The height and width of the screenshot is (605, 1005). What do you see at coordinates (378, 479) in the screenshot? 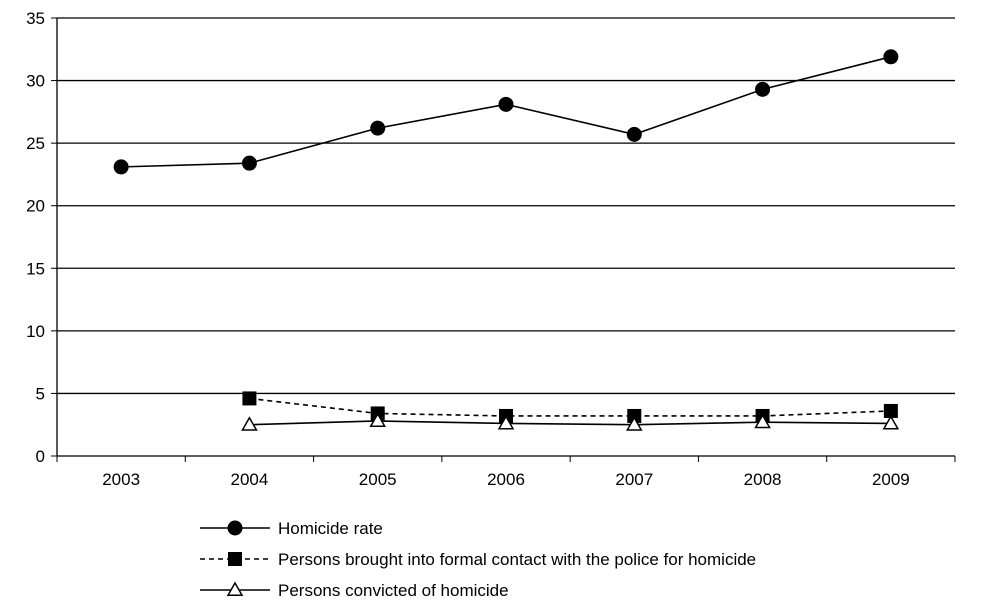
I see `x-tick-label: 2005` at bounding box center [378, 479].